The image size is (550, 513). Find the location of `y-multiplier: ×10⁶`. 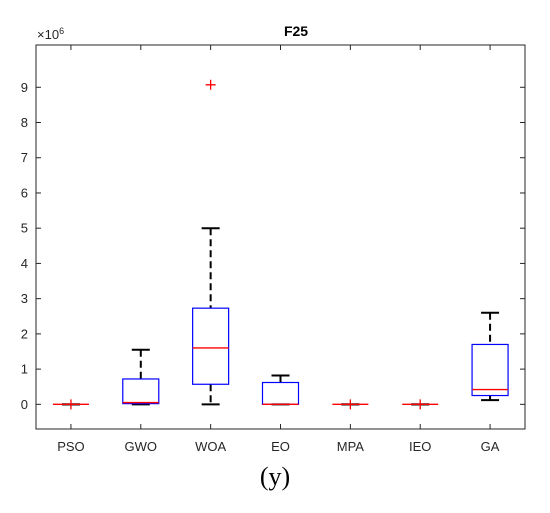

y-multiplier: ×10⁶ is located at coordinates (50, 34).